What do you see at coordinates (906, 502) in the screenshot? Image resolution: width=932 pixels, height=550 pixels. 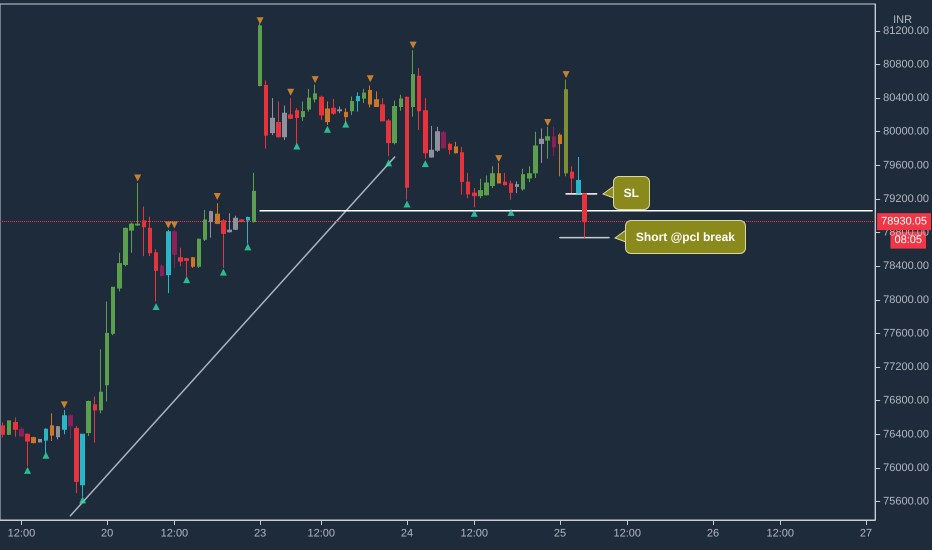 I see `y-tick-label: 75600.00` at bounding box center [906, 502].